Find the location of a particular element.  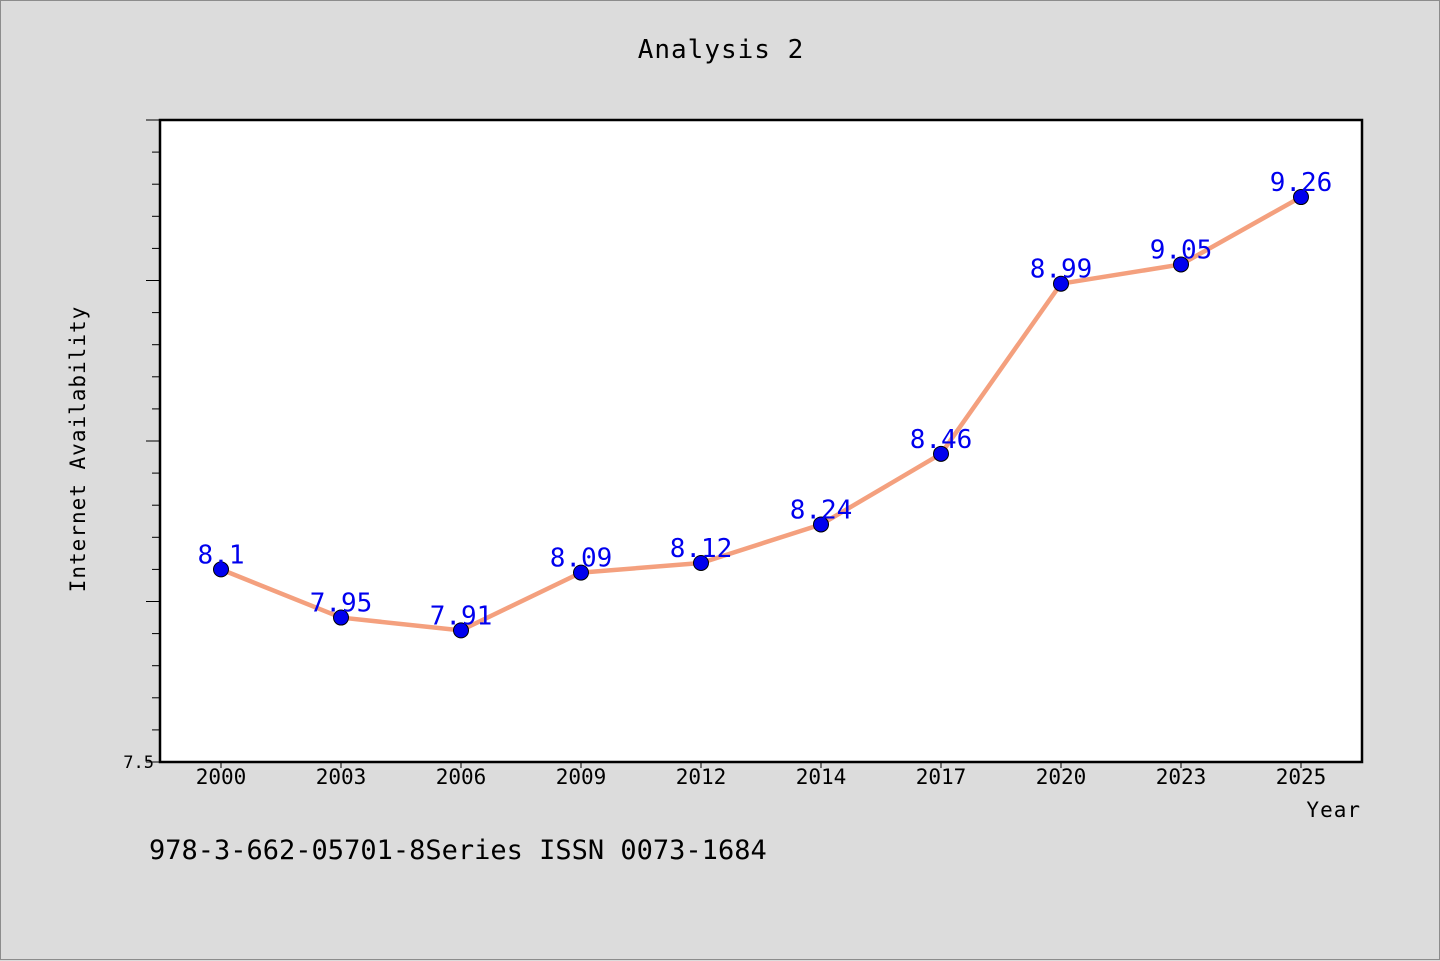

x-tick-label: 2000 is located at coordinates (221, 777).